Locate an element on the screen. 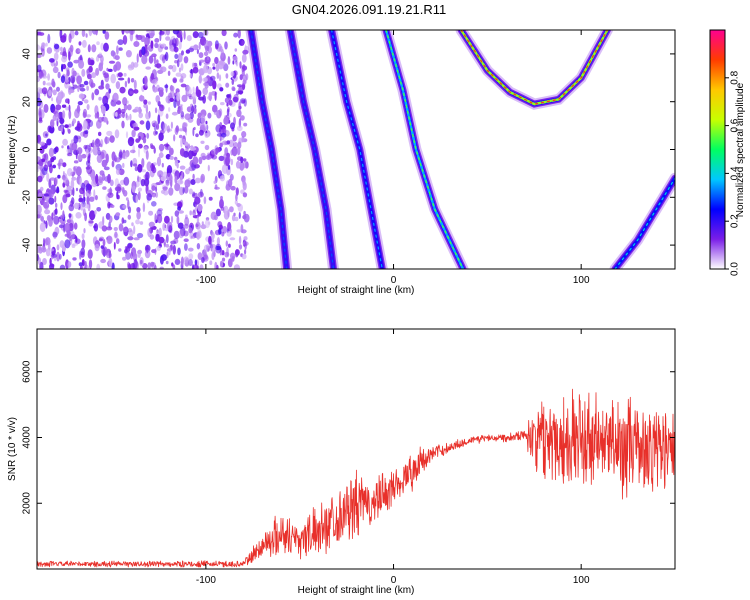 This screenshot has width=750, height=600. snr-x-tick-label: 100 is located at coordinates (581, 580).